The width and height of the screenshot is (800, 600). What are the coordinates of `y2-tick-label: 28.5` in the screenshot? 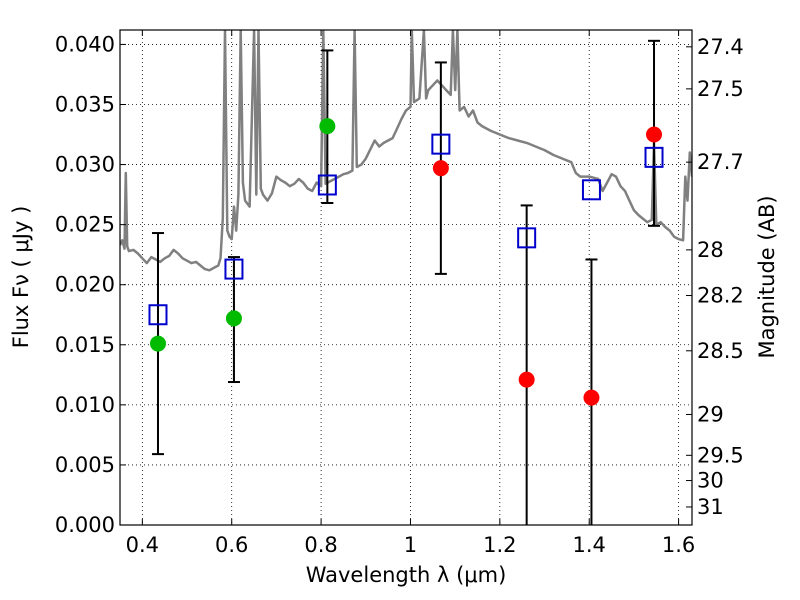 It's located at (720, 351).